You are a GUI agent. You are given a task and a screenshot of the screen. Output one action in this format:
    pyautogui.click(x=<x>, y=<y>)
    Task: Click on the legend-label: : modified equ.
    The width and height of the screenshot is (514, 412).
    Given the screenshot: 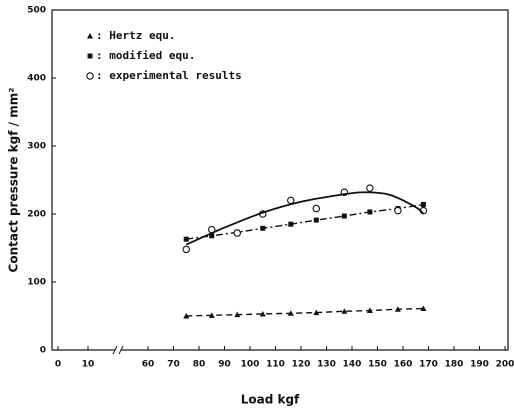 What is the action you would take?
    pyautogui.click(x=145, y=55)
    